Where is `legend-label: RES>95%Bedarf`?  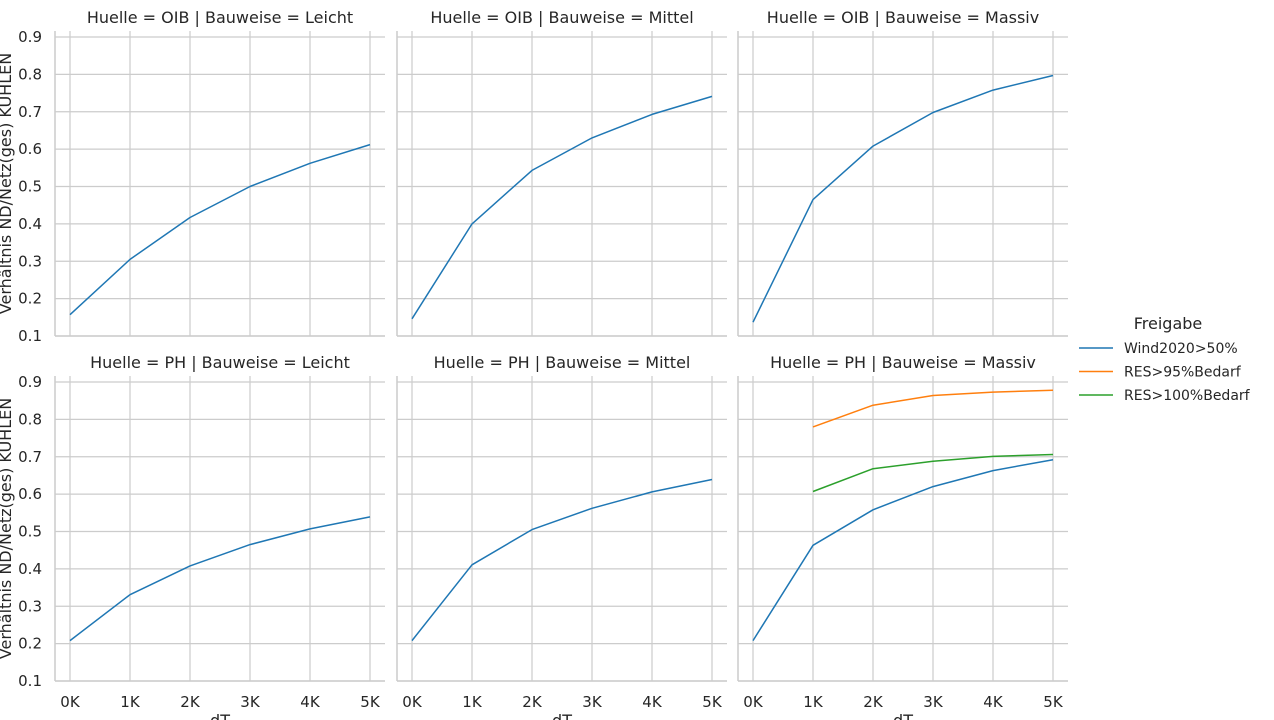
legend-label: RES>95%Bedarf is located at coordinates (1183, 373).